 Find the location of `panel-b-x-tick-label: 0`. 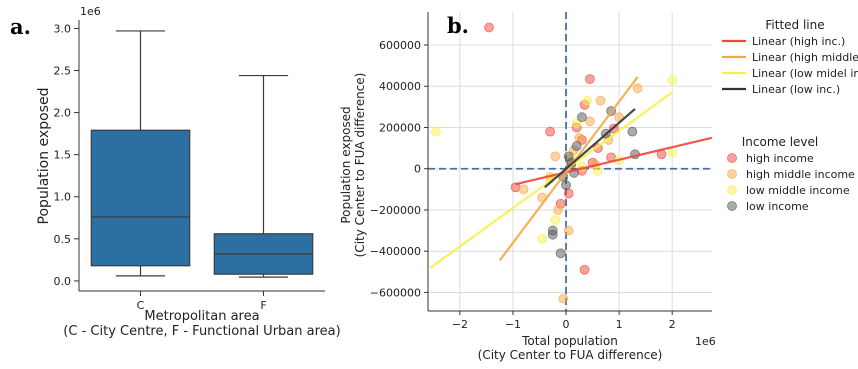

panel-b-x-tick-label: 0 is located at coordinates (566, 324).